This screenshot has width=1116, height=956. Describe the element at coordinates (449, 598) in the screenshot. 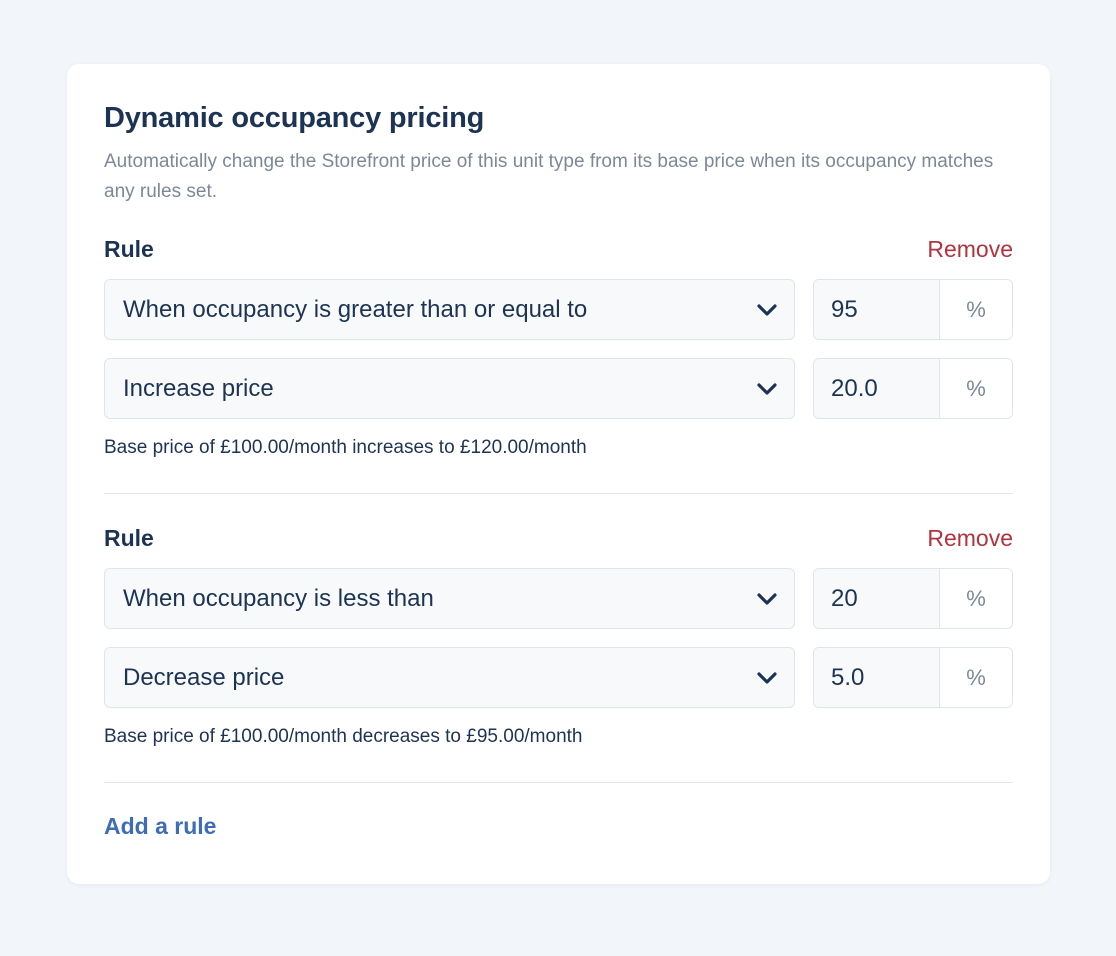

I see `condition-select: When occupancy is less than` at that location.